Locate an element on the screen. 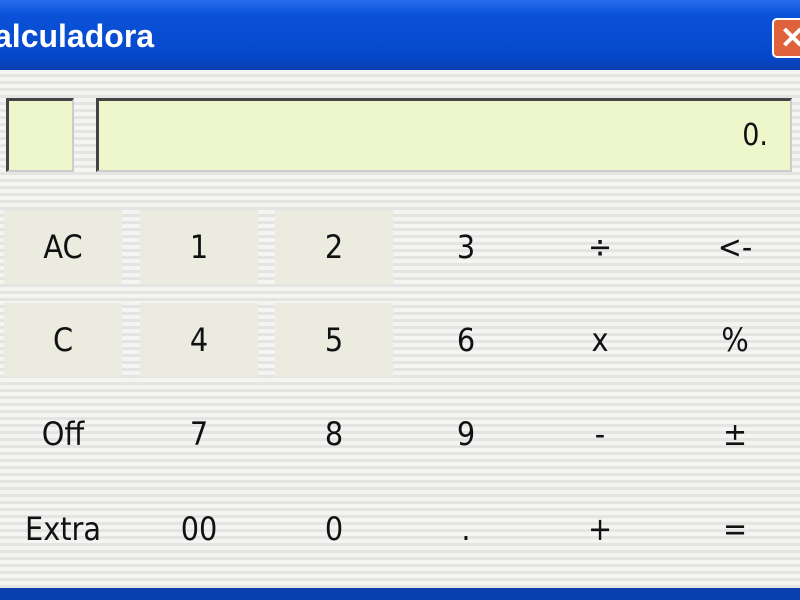  key-button: ÷ is located at coordinates (600, 247).